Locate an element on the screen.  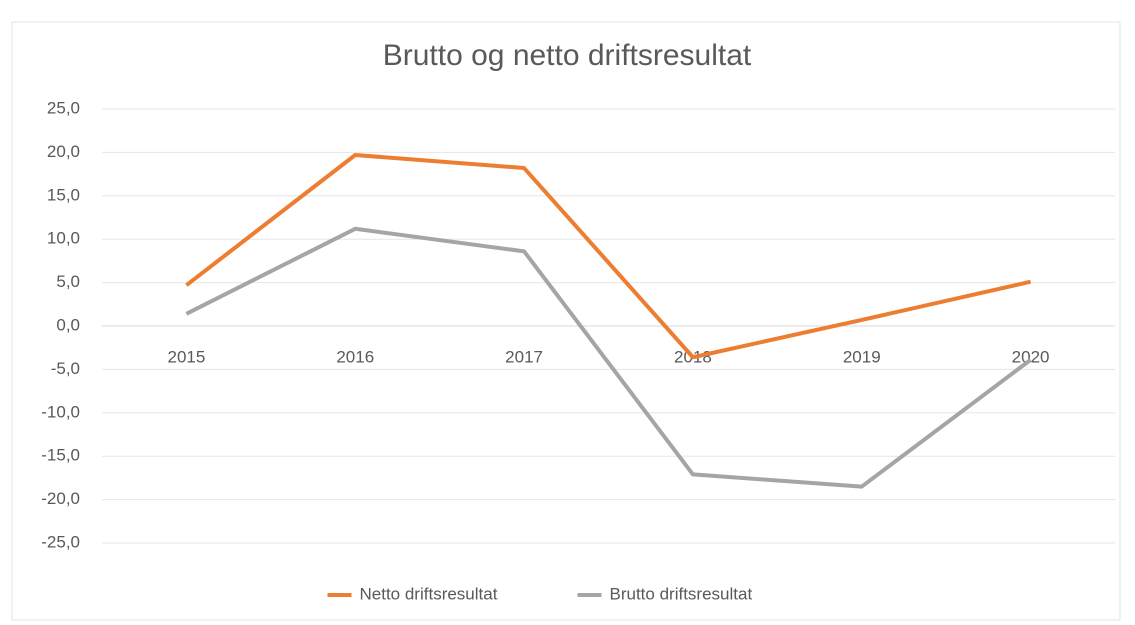
y-tick-label: 25,0 is located at coordinates (63, 107).